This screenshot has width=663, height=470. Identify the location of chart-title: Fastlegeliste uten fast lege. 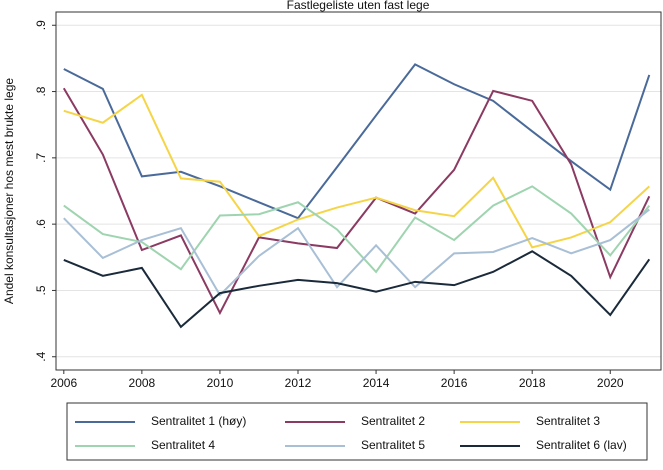
(358, 6).